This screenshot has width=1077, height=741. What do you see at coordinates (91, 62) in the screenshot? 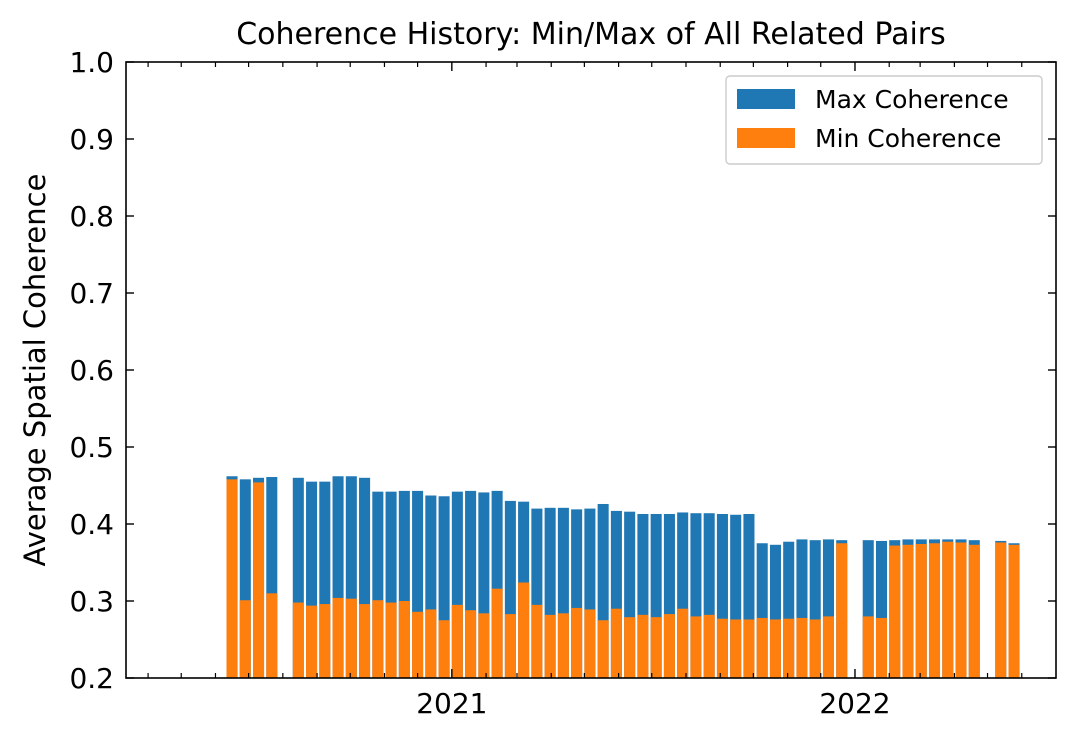
I see `y-tick-label: 1.0` at bounding box center [91, 62].